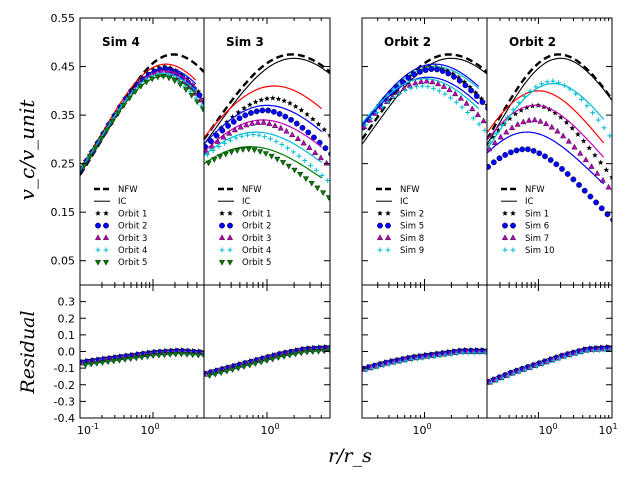 This screenshot has height=480, width=640. What do you see at coordinates (412, 251) in the screenshot?
I see `legend-label: Sim 9` at bounding box center [412, 251].